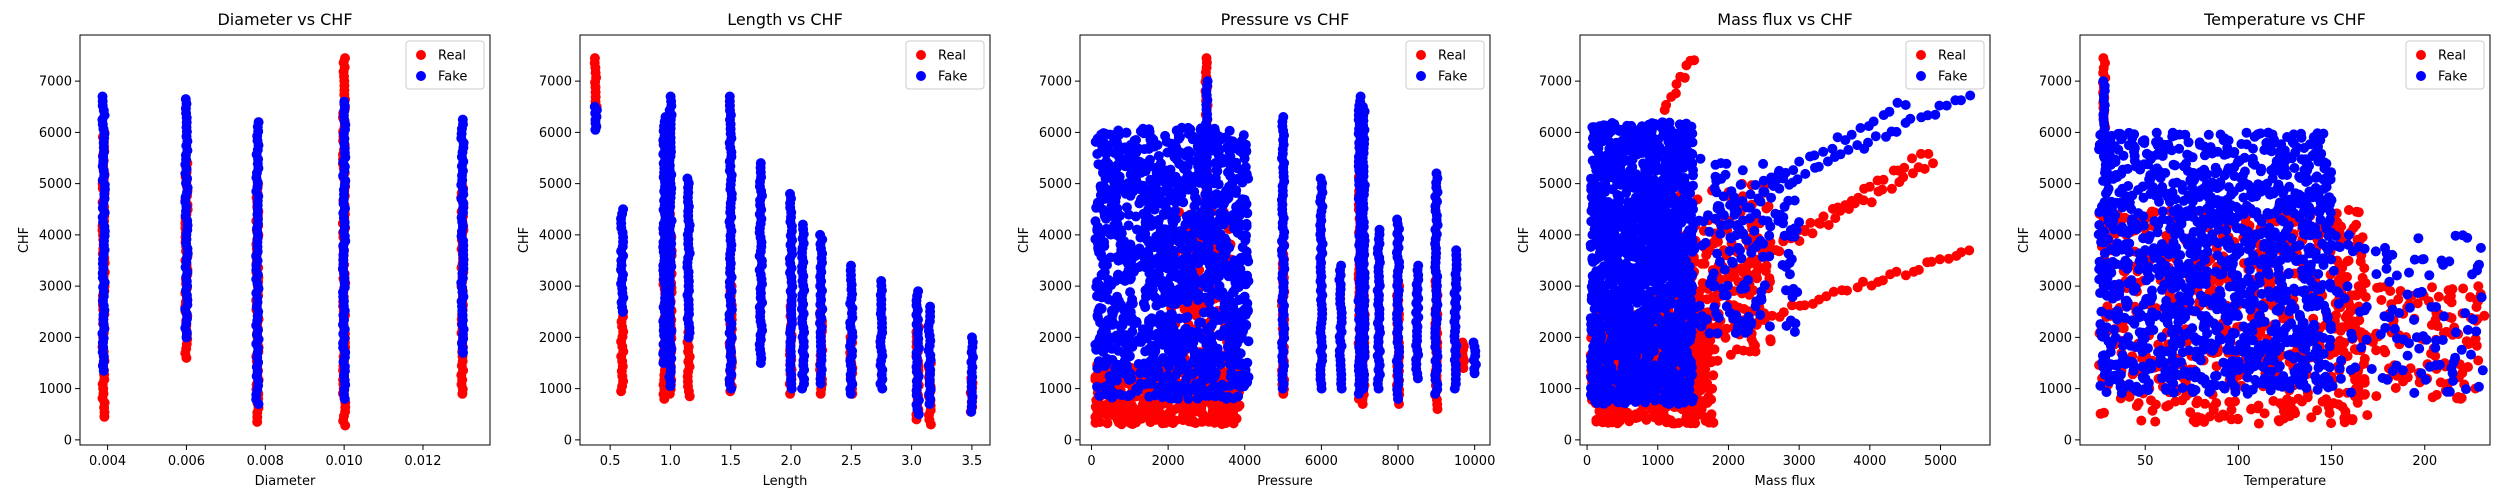 Image resolution: width=2500 pixels, height=500 pixels. I want to click on x-tick-label: 0.008, so click(265, 461).